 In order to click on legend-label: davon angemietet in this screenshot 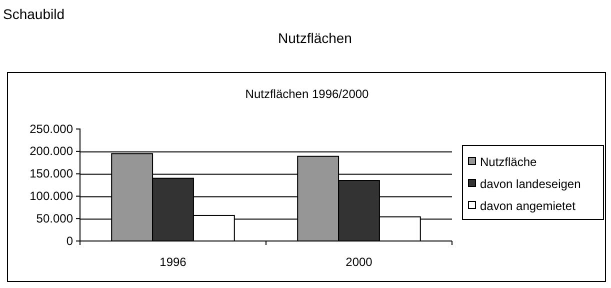, I will do `click(528, 206)`.